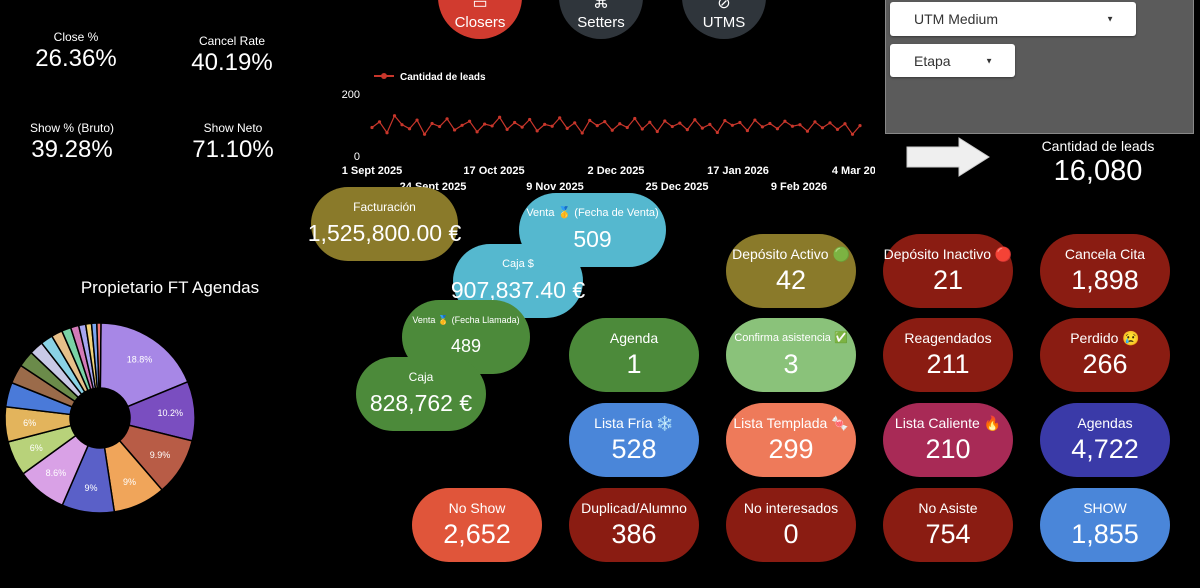 The width and height of the screenshot is (1200, 588). Describe the element at coordinates (799, 187) in the screenshot. I see `x-tick-label: 9 Feb 2026` at that location.